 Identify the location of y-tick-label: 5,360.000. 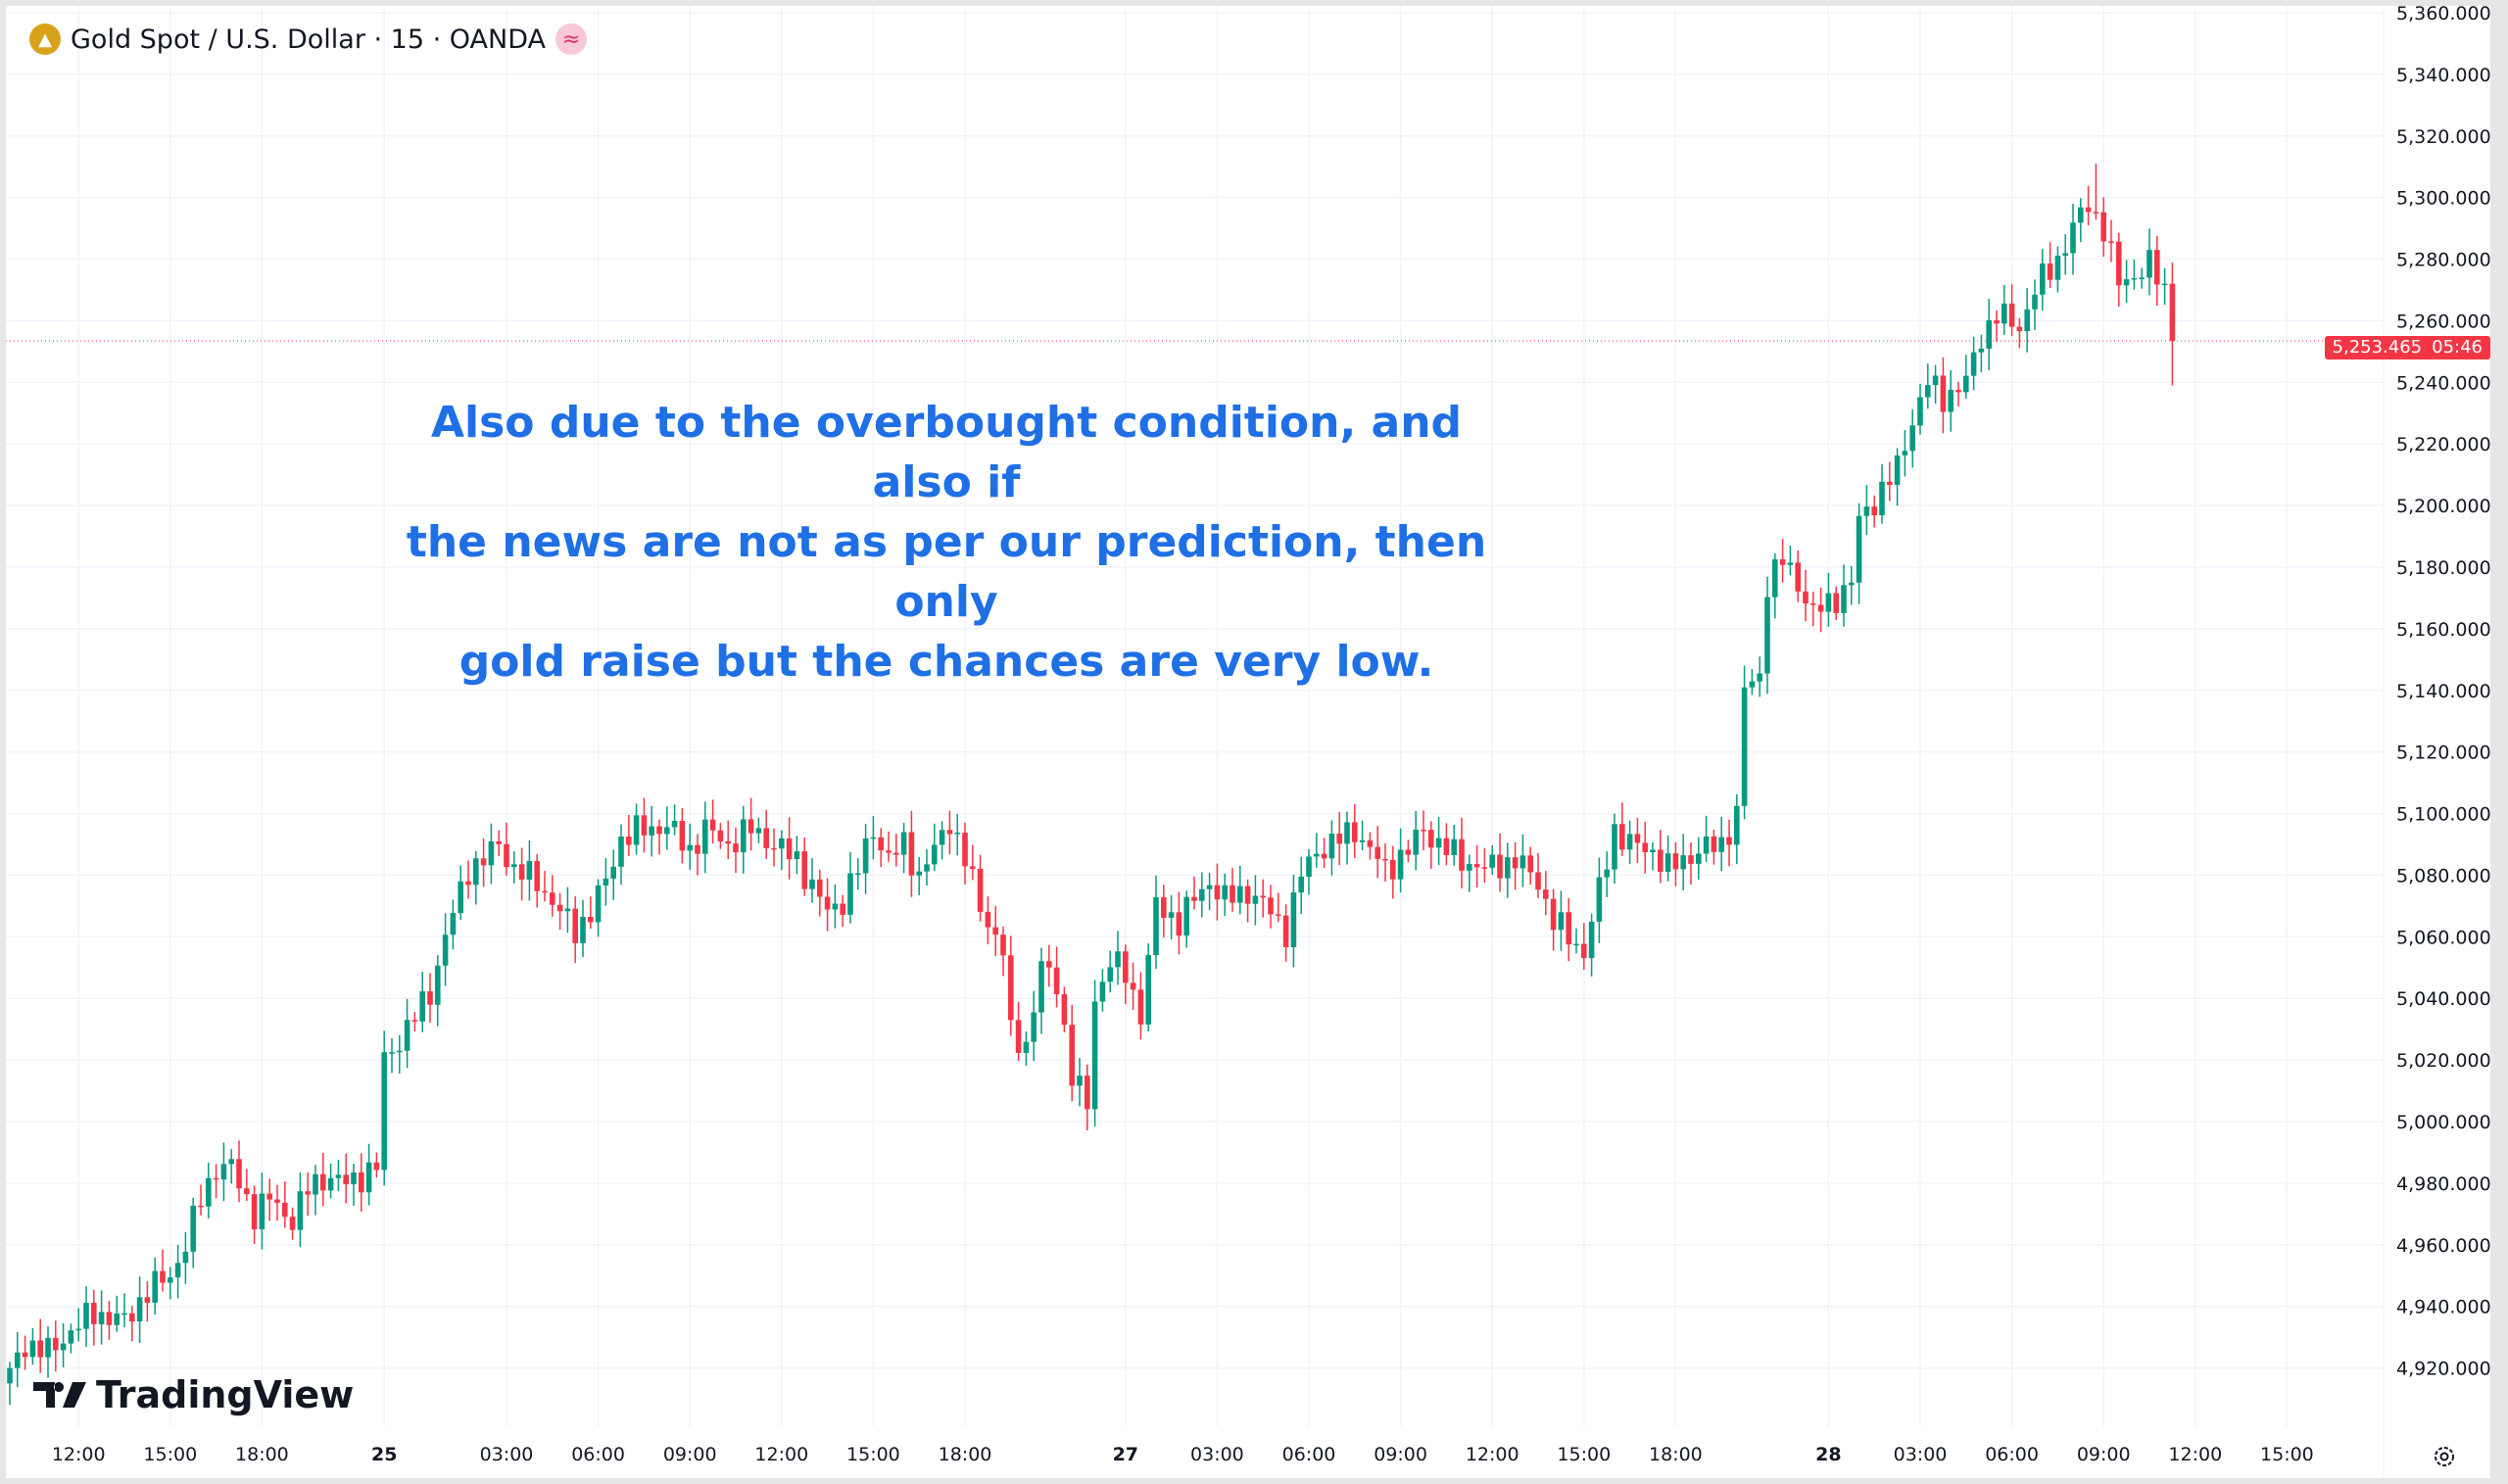
(2443, 15).